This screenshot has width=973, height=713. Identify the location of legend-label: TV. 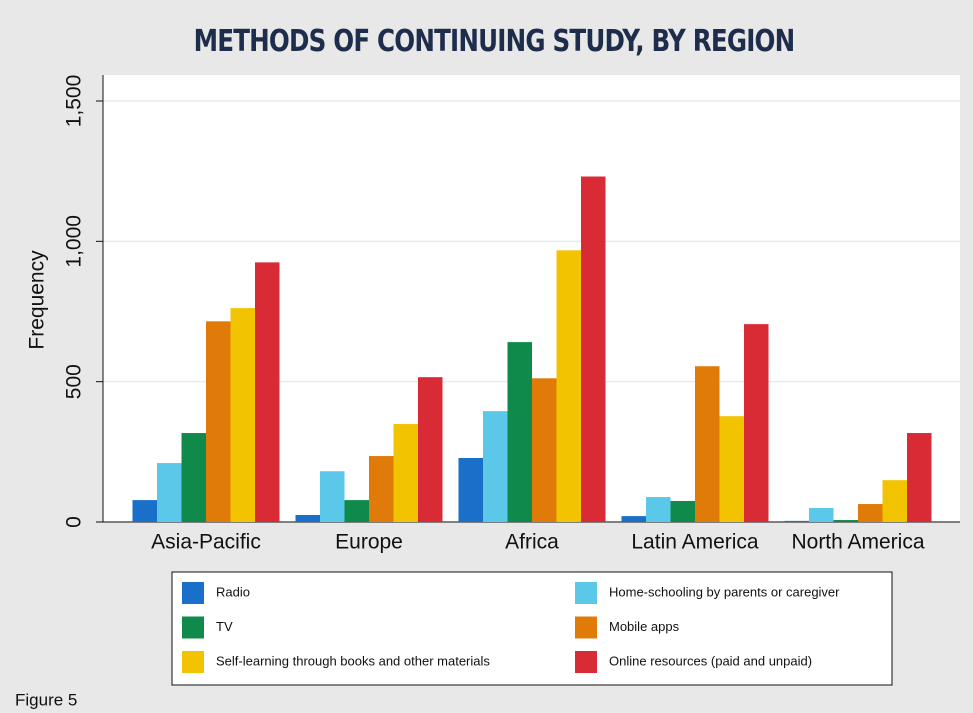
(224, 626).